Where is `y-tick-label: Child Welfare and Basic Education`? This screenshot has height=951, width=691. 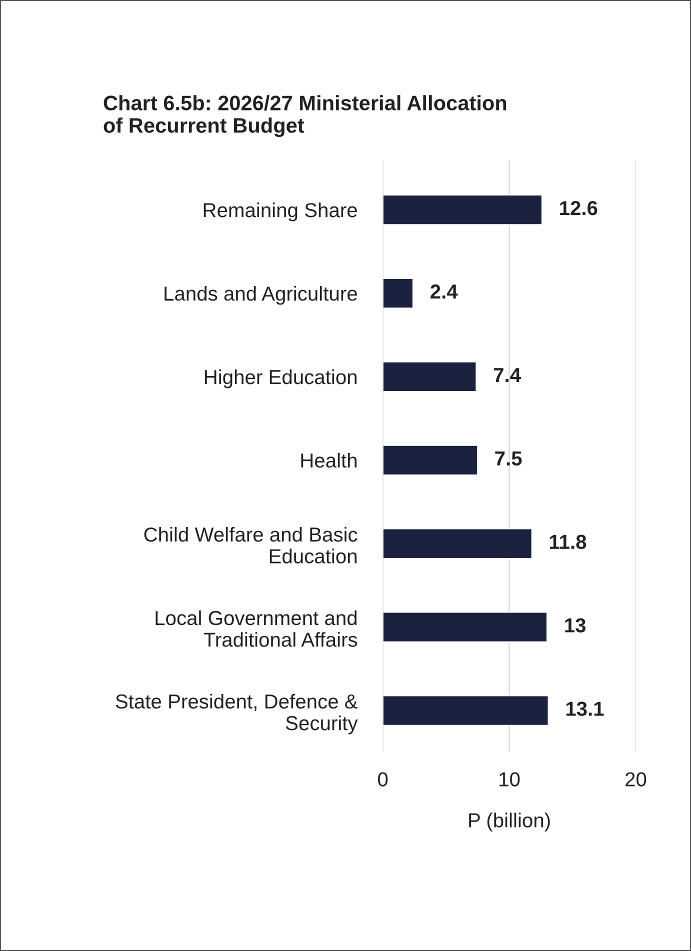
y-tick-label: Child Welfare and Basic Education is located at coordinates (251, 545).